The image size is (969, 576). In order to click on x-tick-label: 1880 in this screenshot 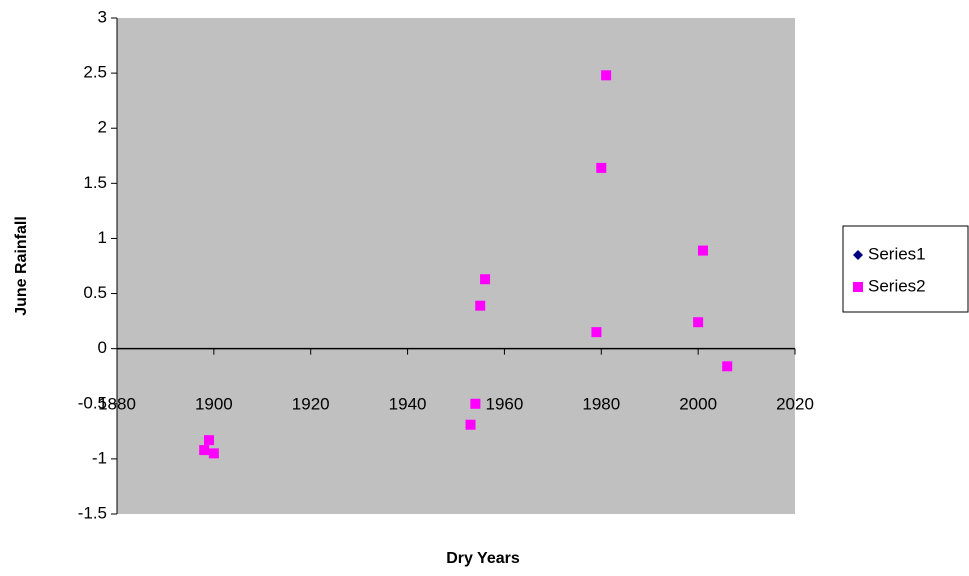, I will do `click(117, 403)`.